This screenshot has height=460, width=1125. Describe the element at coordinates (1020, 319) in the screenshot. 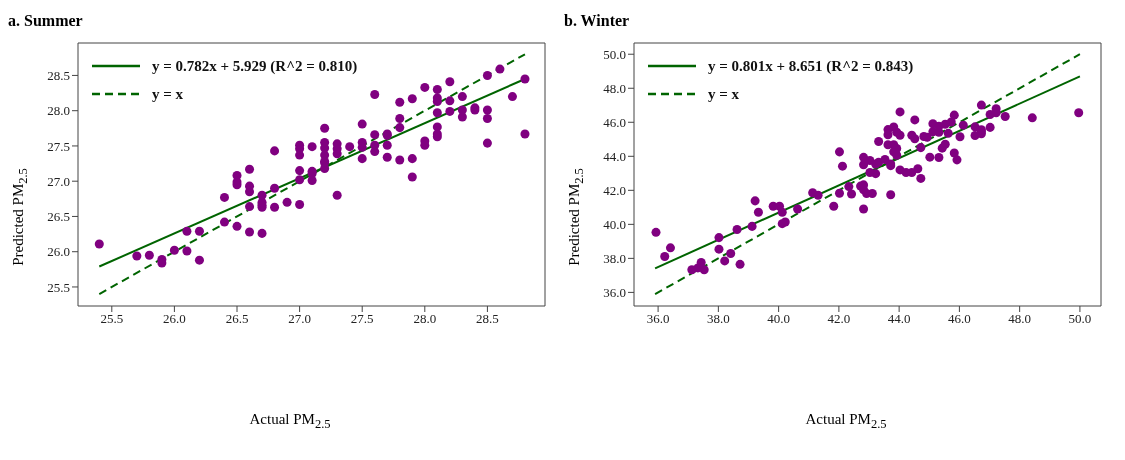

I see `x-tick-label: 48.0` at that location.